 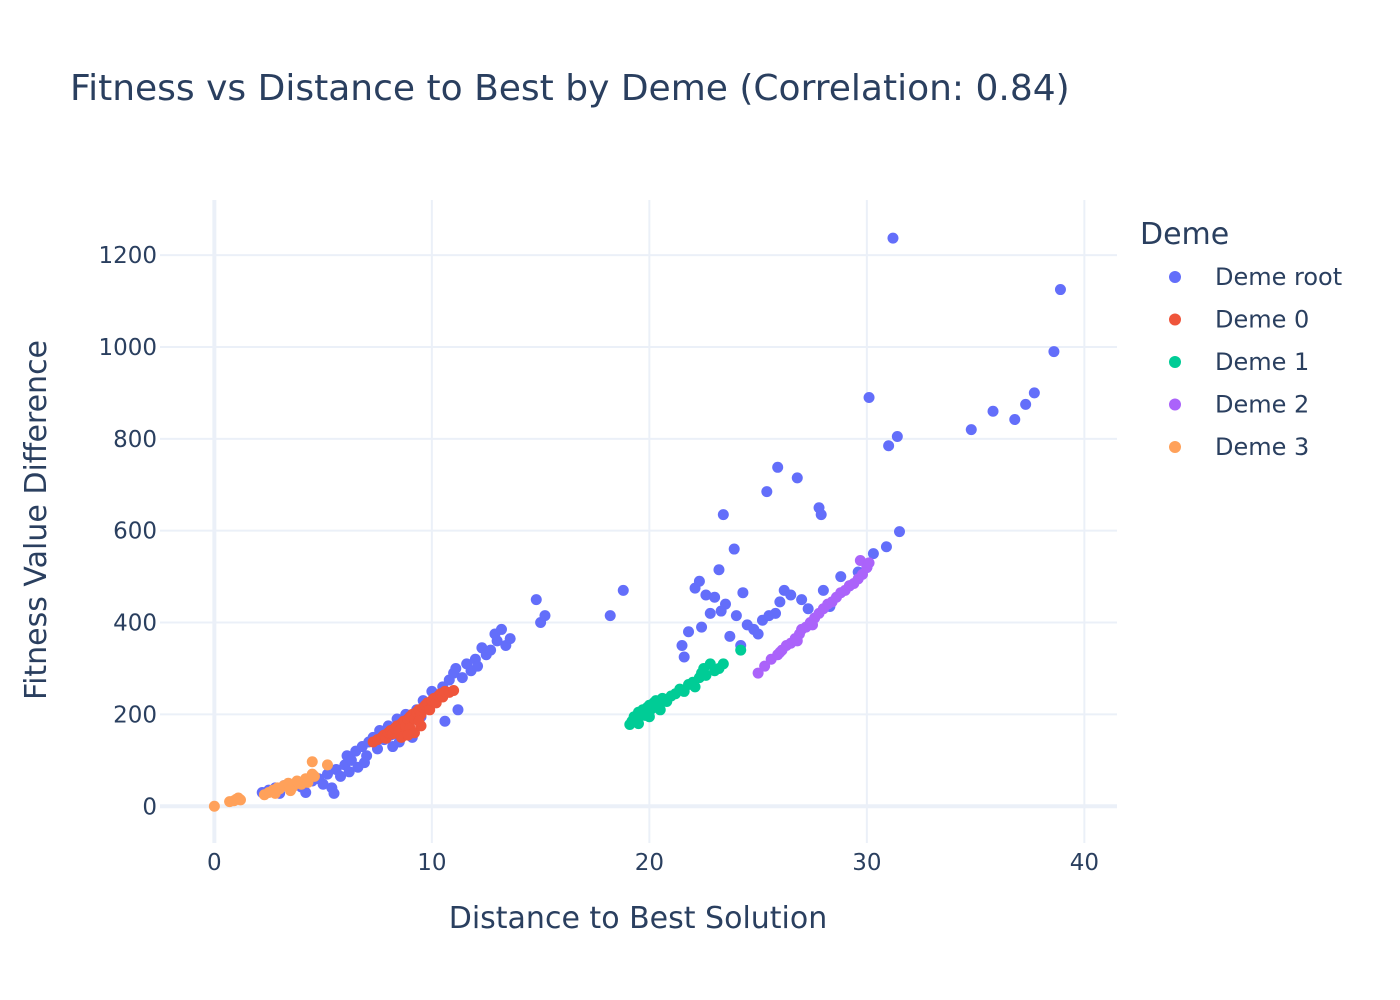 I want to click on legend-label: Deme 0, so click(x=1262, y=320).